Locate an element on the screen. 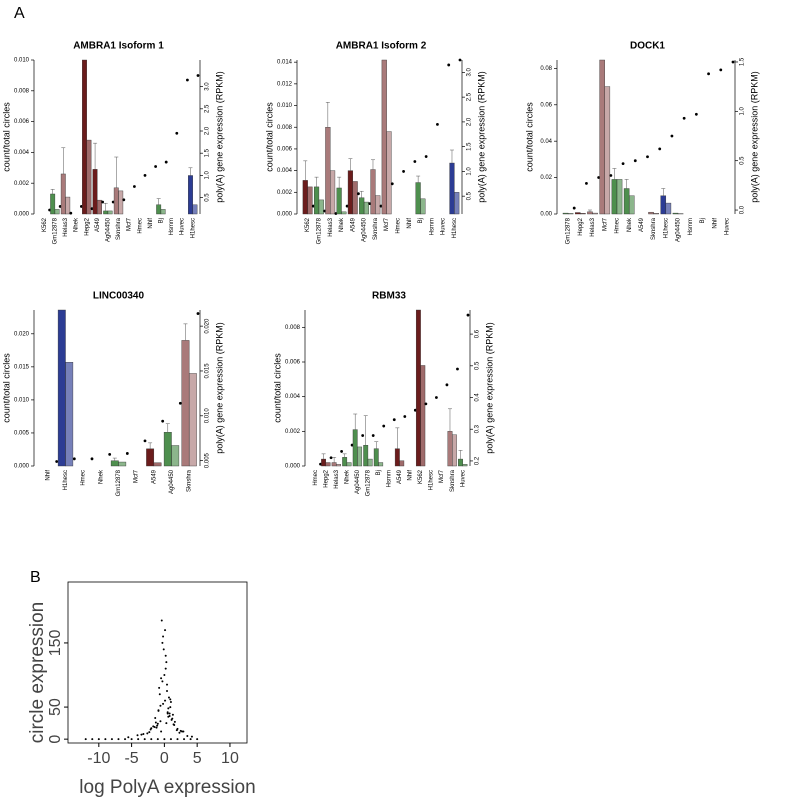  y-tick-label: 0.010 is located at coordinates (285, 106).